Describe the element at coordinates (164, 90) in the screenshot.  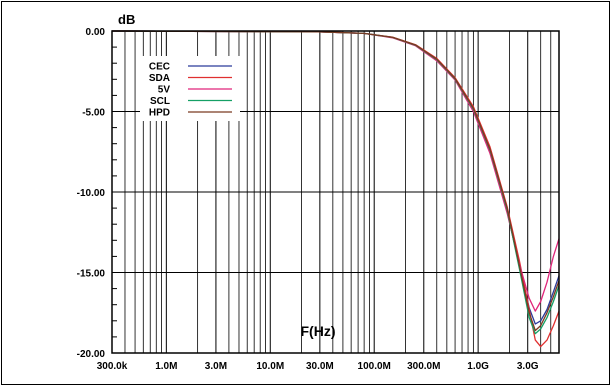
I see `legend-label: 5V` at that location.